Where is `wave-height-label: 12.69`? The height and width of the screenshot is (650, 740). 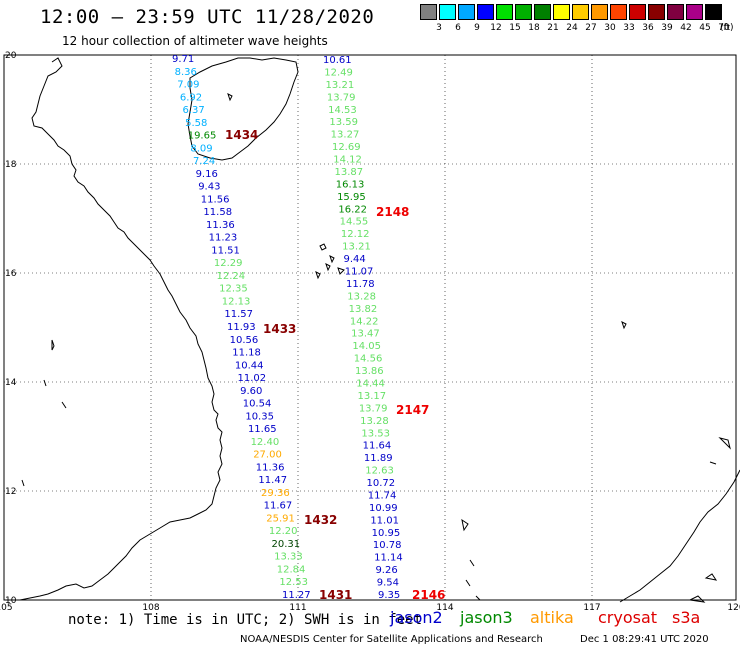 wave-height-label: 12.69 is located at coordinates (346, 147).